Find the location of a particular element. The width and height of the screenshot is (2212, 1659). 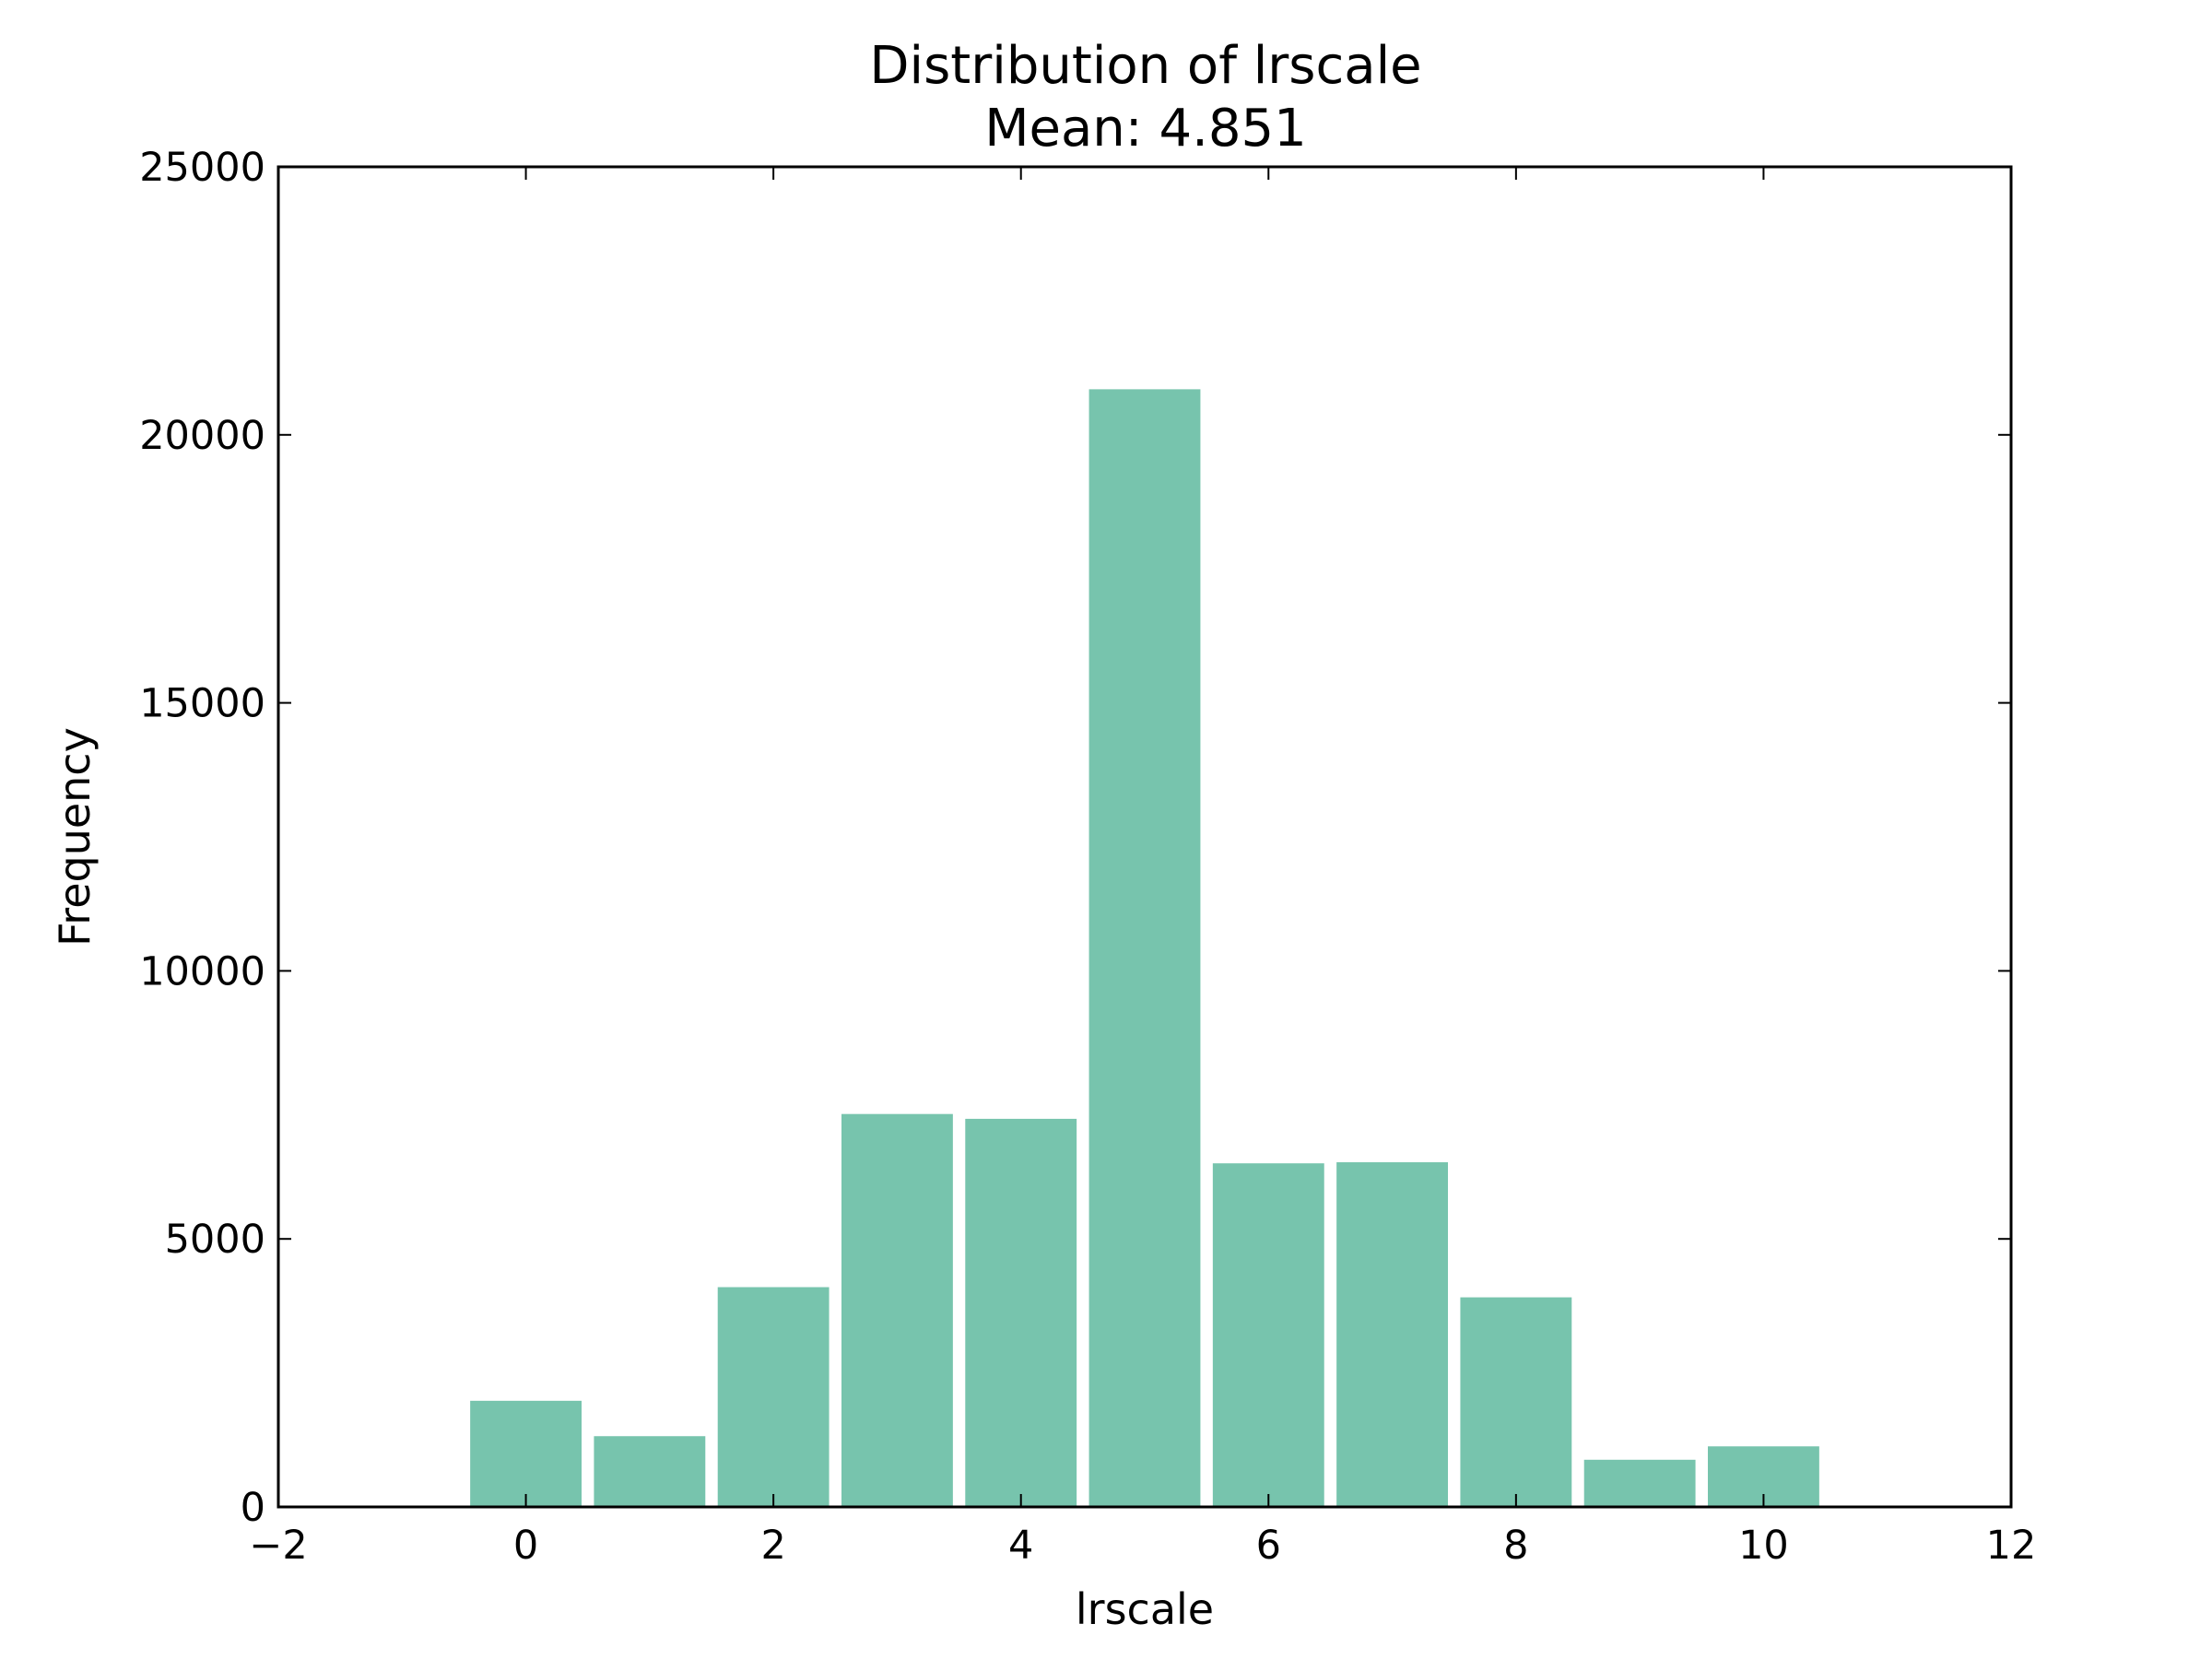

y-tick-label-0: 0 is located at coordinates (253, 1508).